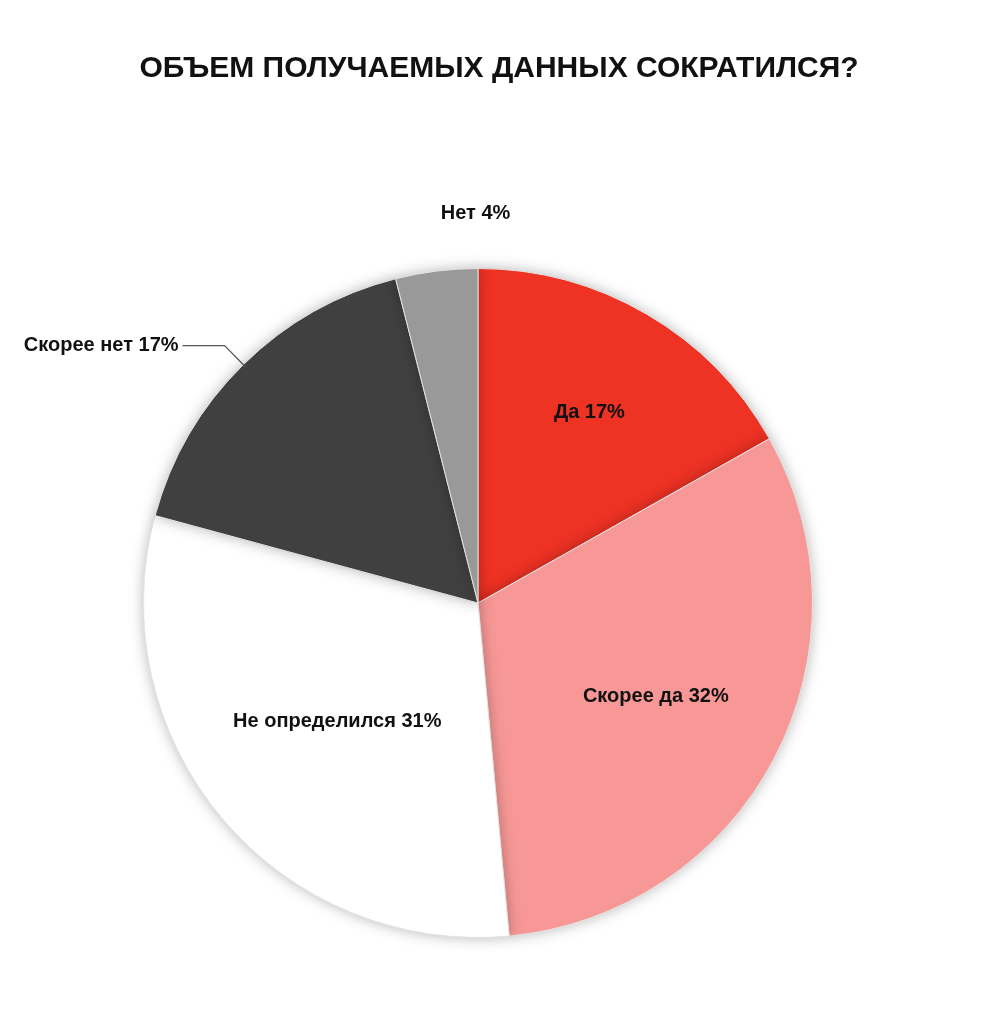  Describe the element at coordinates (499, 67) in the screenshot. I see `chart-title: ОБЪЕМ ПОЛУЧАЕМЫХ ДАННЫХ СОКРАТИЛСЯ?` at that location.